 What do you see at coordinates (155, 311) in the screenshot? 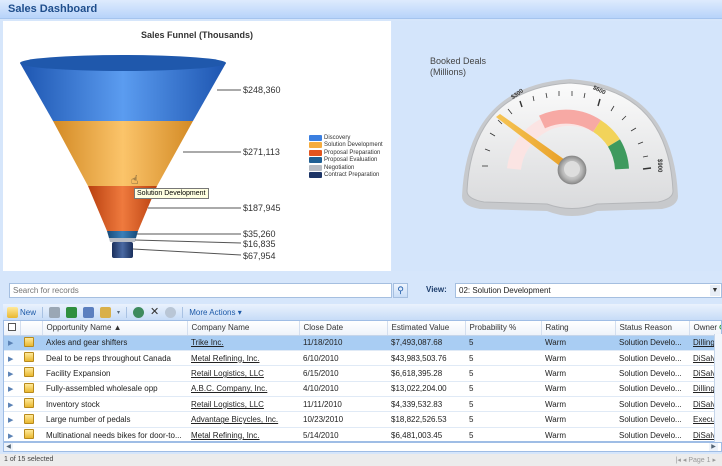
I see `delete-icon: ✕` at bounding box center [155, 311].